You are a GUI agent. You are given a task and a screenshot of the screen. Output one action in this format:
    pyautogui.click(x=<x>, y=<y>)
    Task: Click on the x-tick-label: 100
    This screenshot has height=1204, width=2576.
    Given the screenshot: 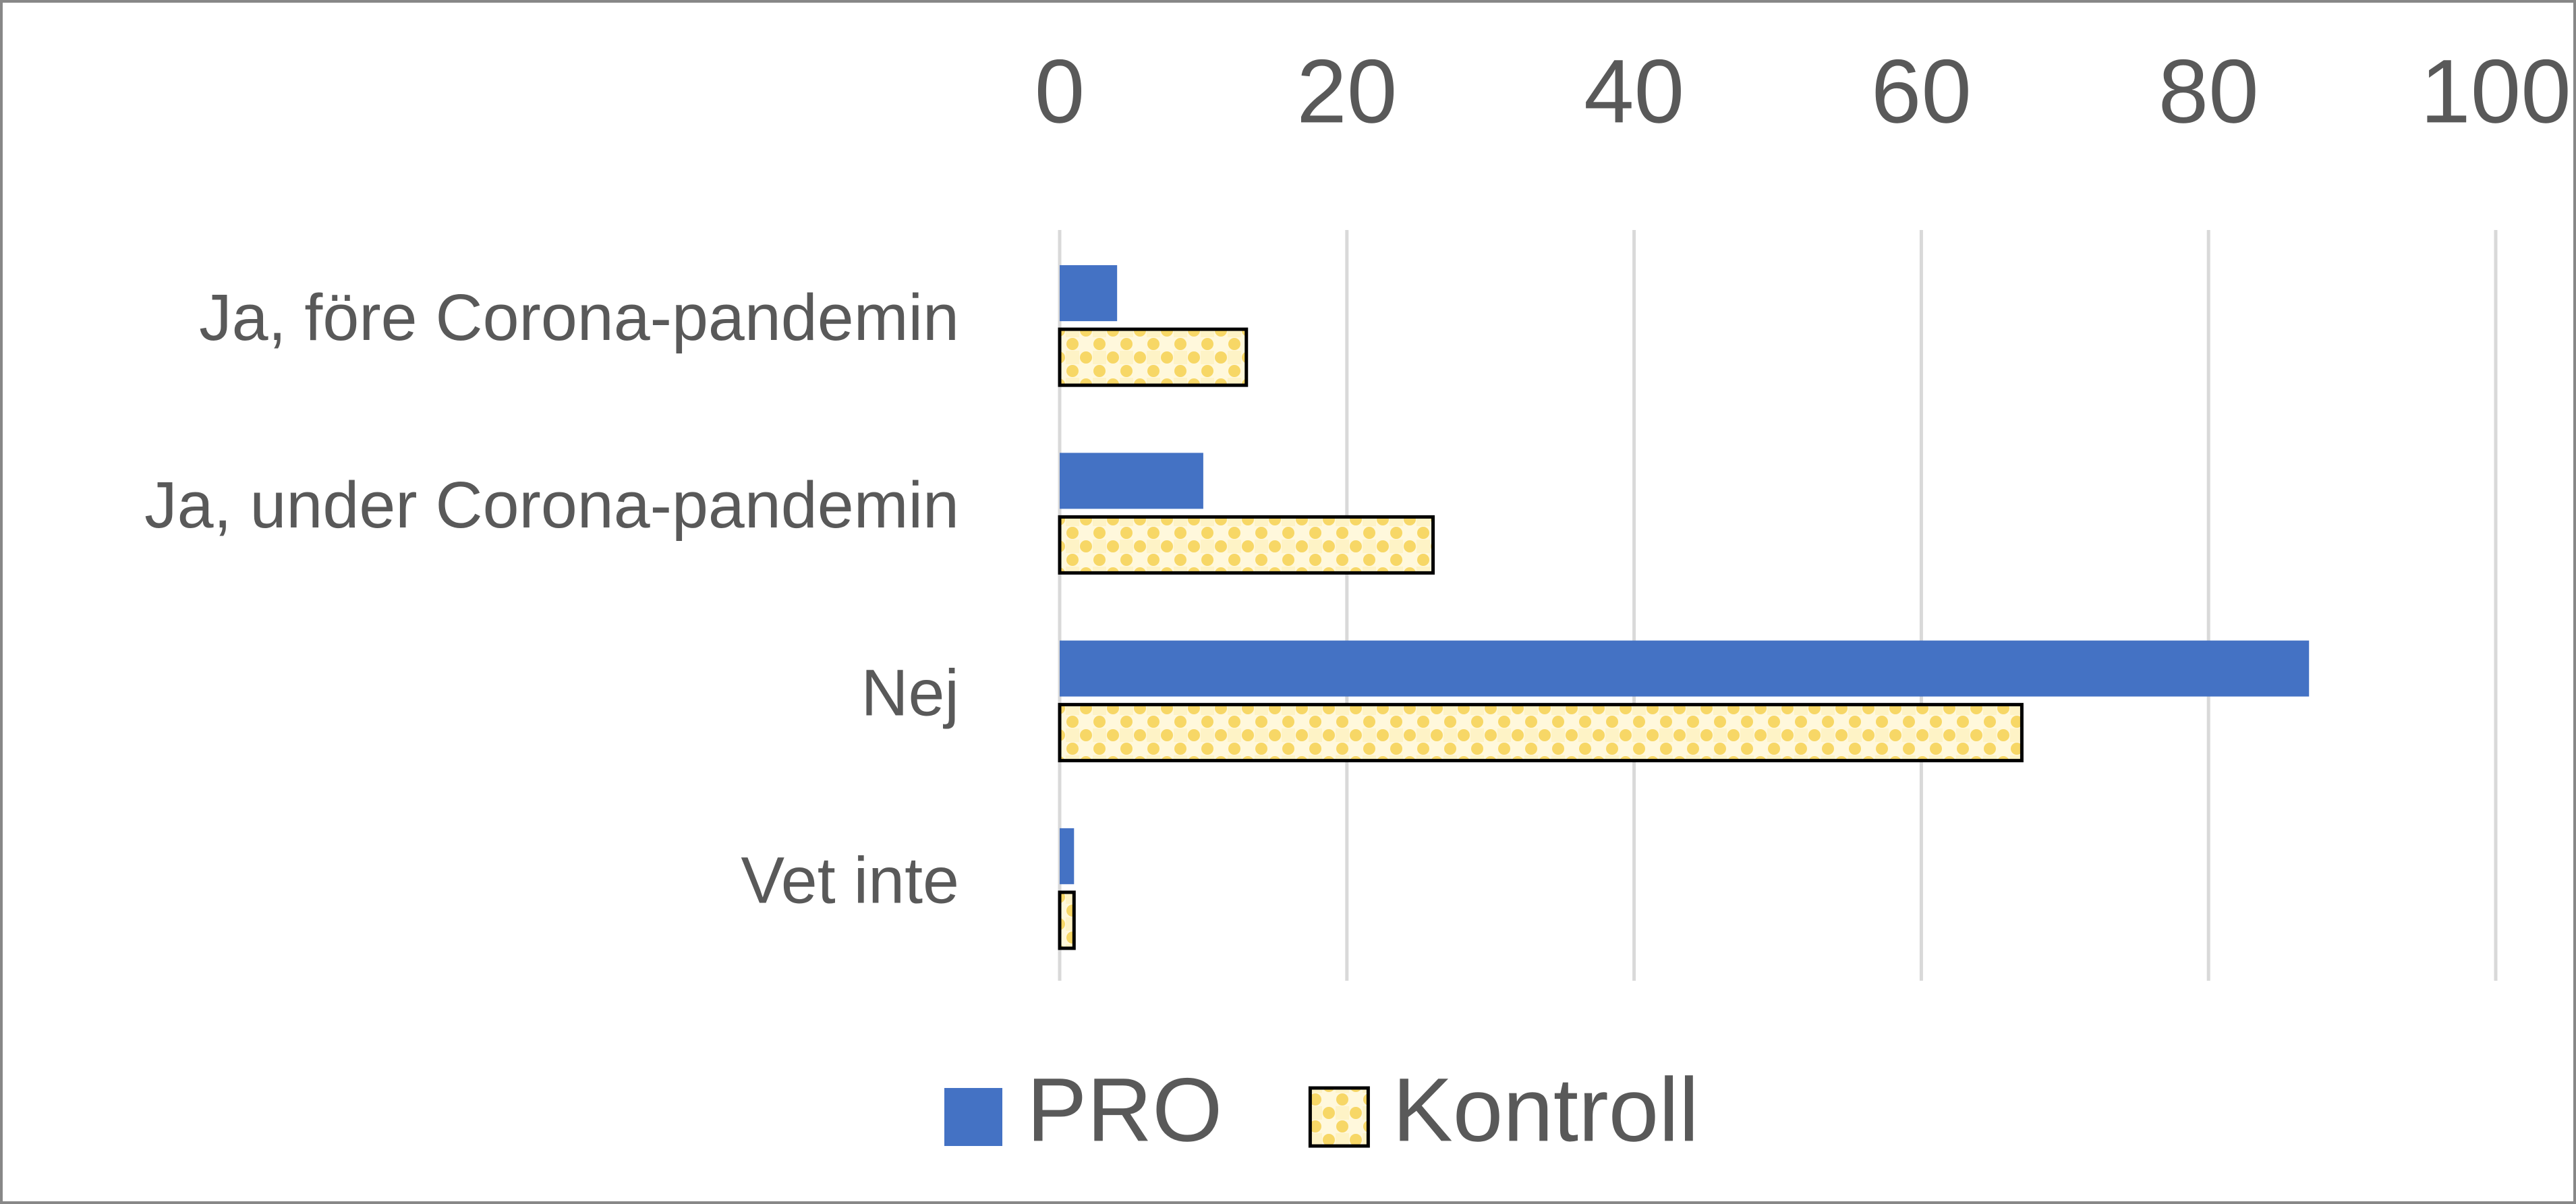 What is the action you would take?
    pyautogui.click(x=2495, y=91)
    